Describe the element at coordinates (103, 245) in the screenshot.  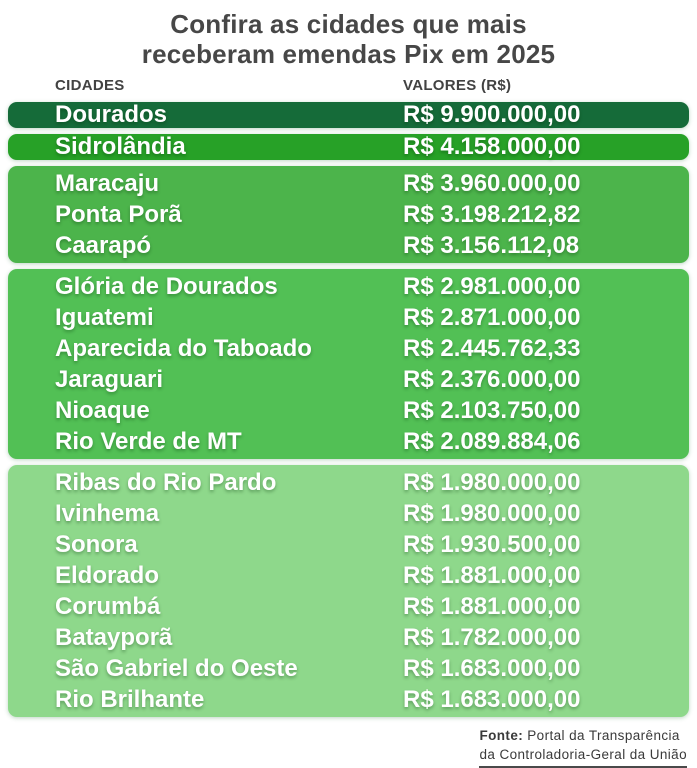
I see `city-name: Caarapó` at that location.